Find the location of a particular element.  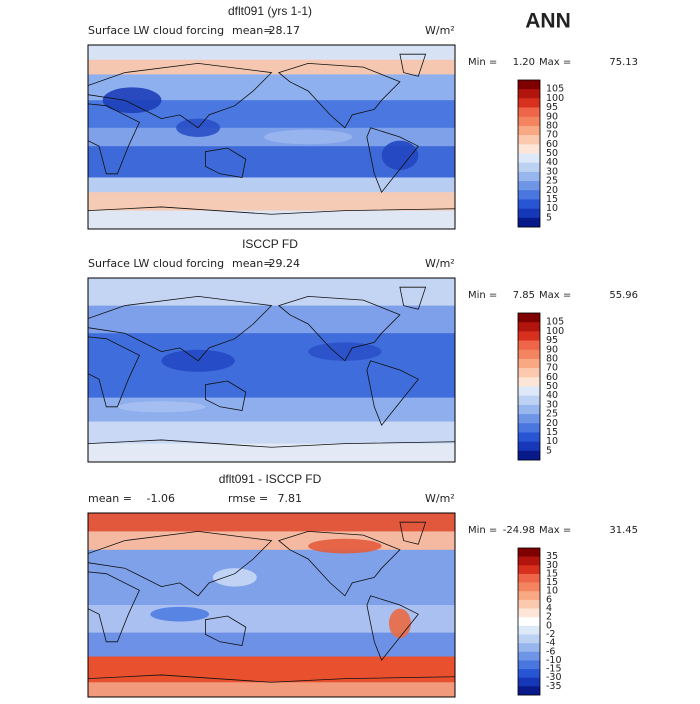

colorbar-label: 60 is located at coordinates (552, 144).